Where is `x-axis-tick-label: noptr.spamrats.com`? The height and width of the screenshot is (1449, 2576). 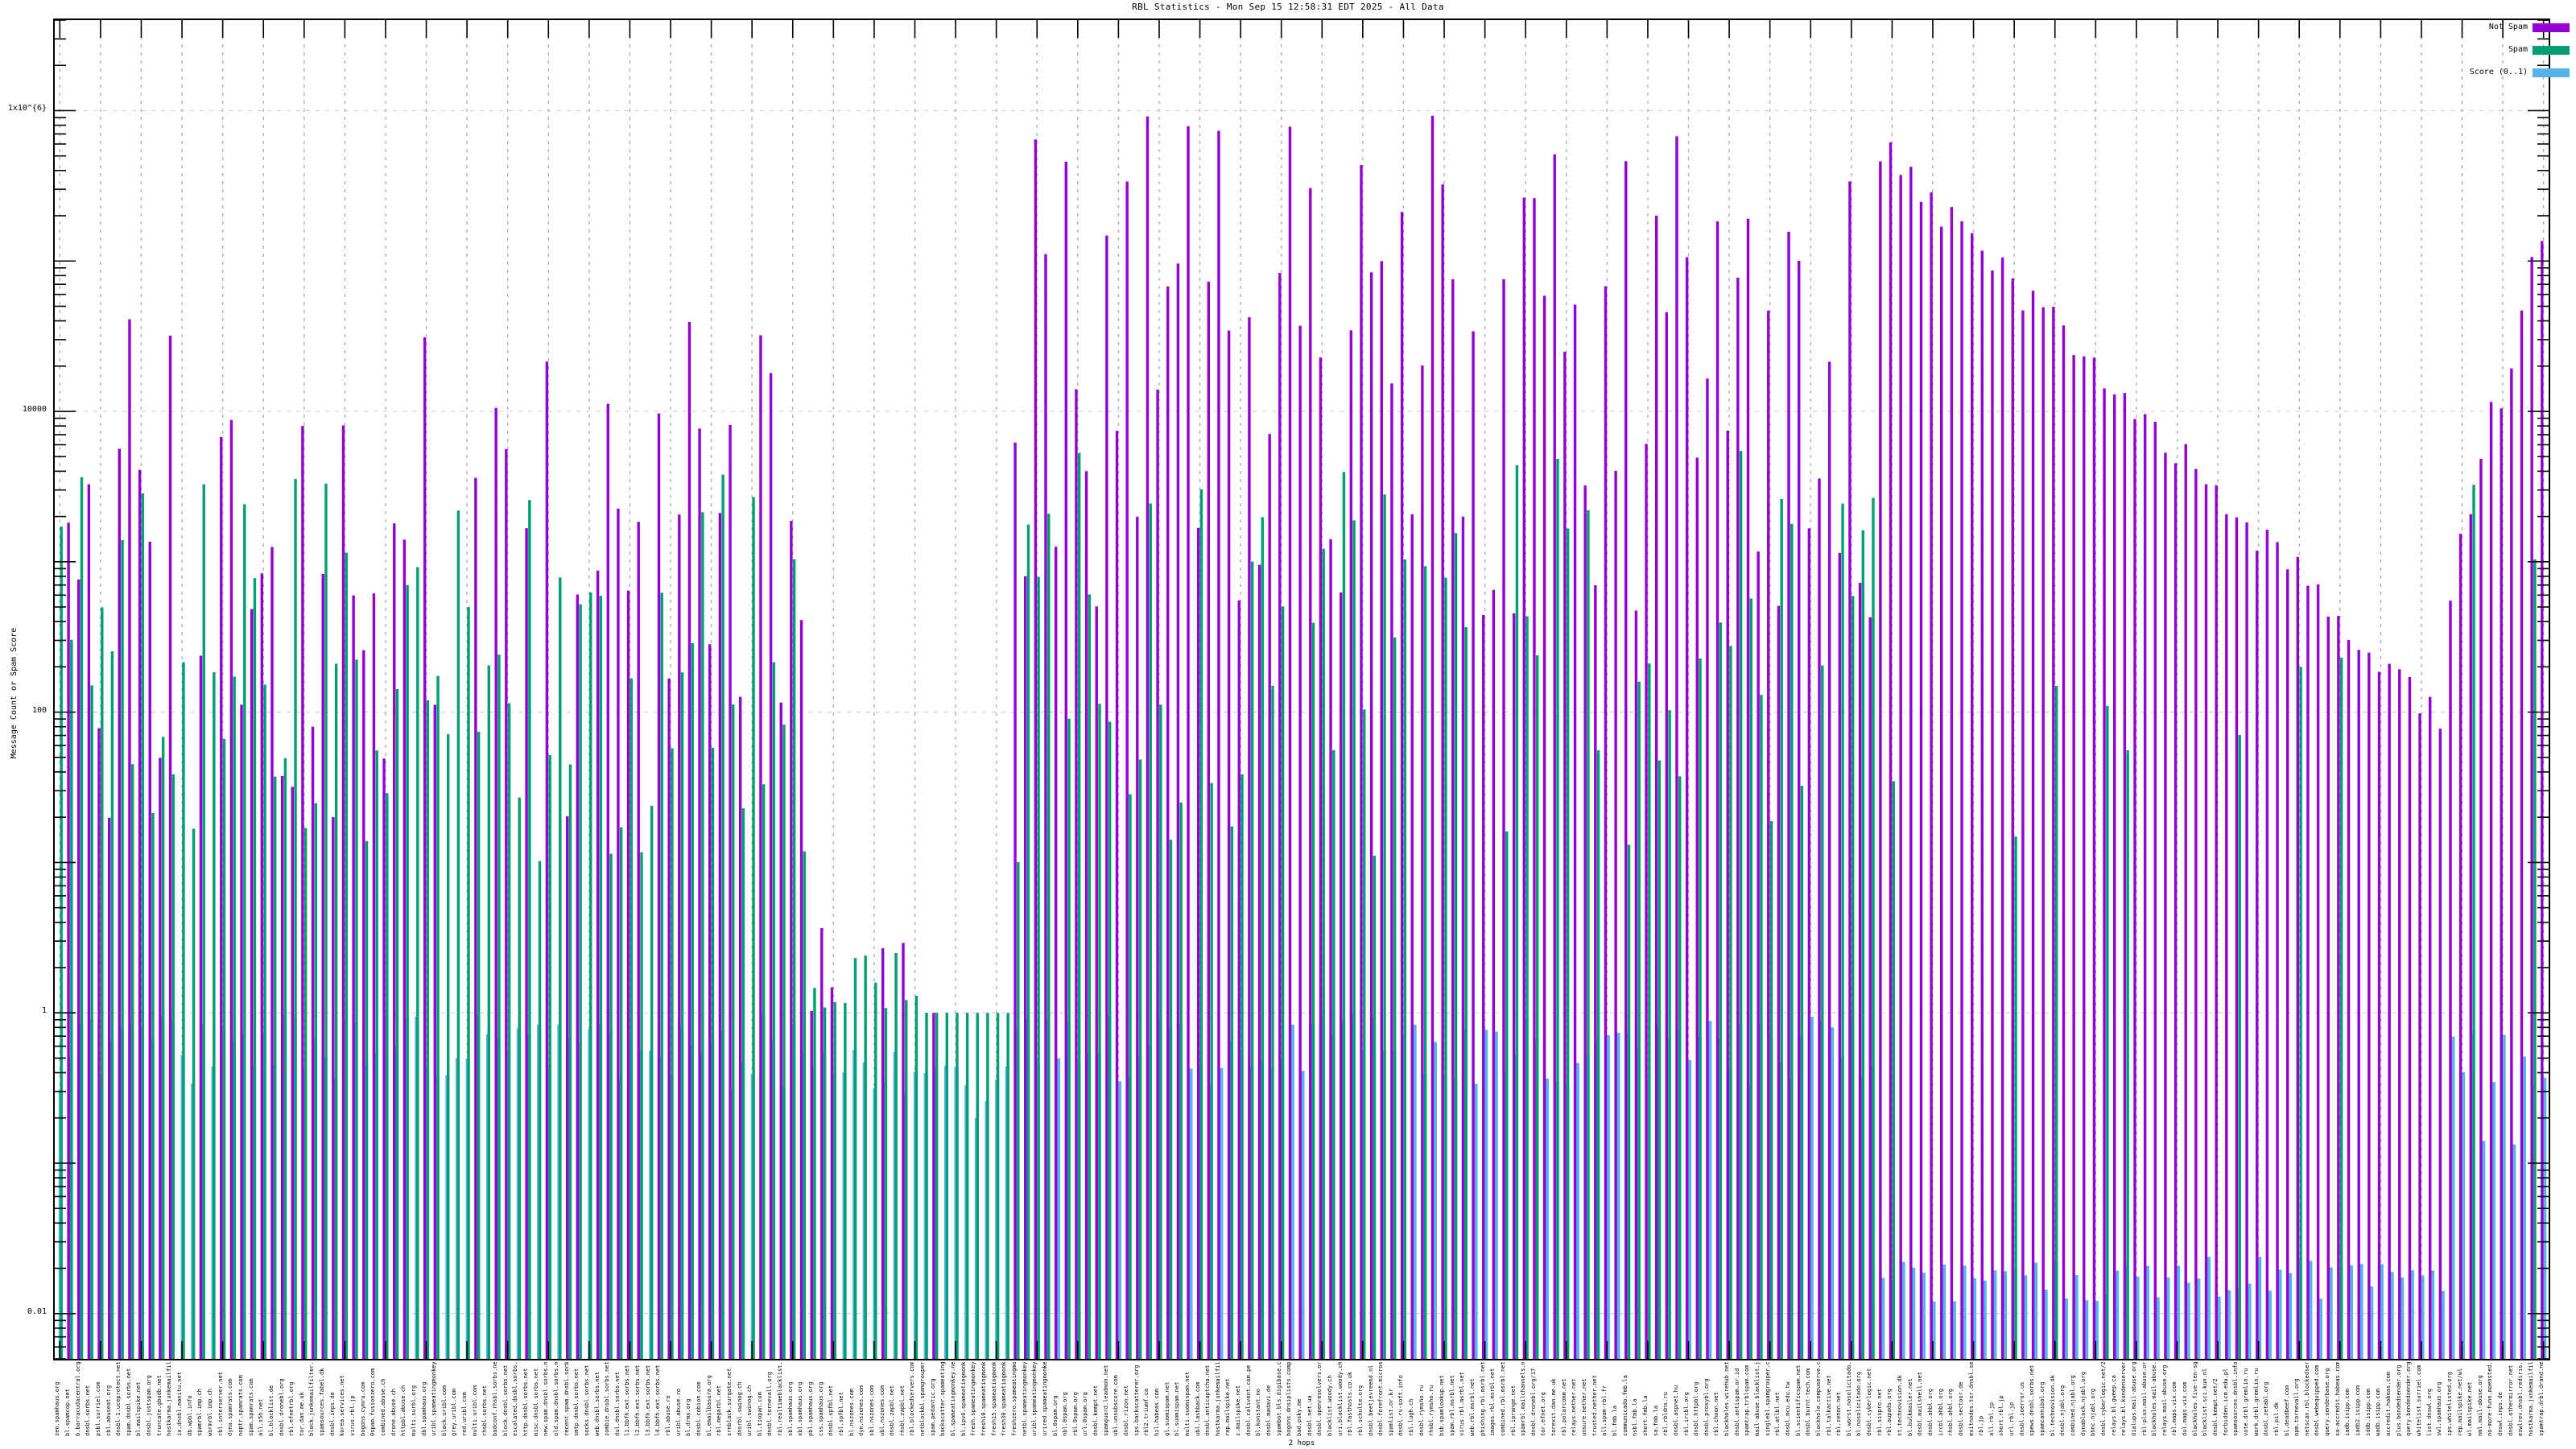 x-axis-tick-label: noptr.spamrats.com is located at coordinates (240, 1405).